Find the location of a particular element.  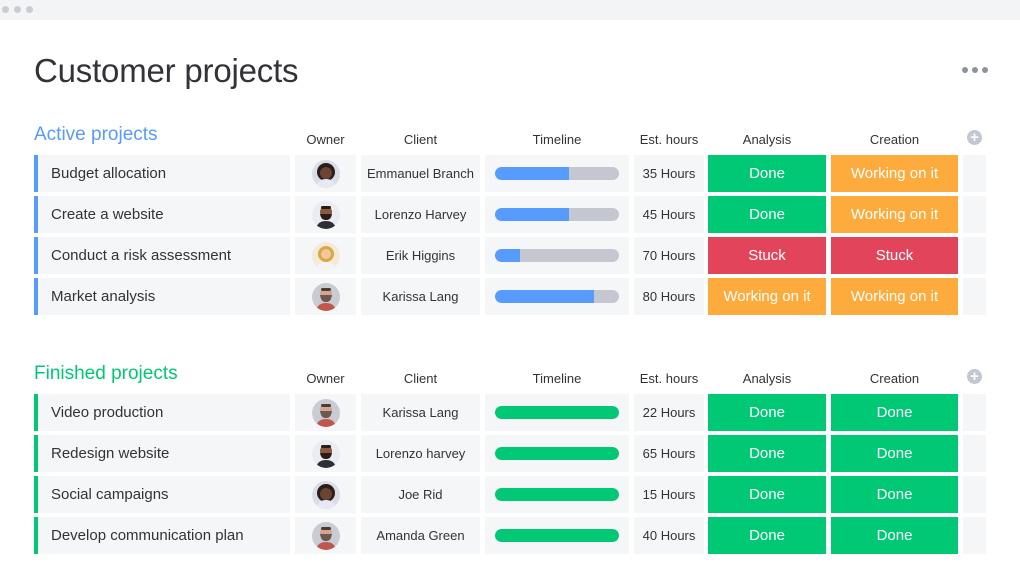

client-cell: Joe Rid is located at coordinates (420, 494).